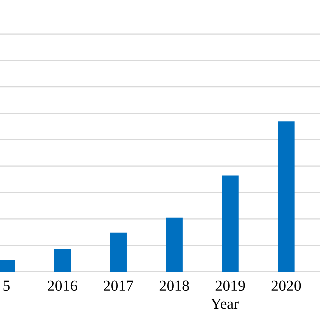  Describe the element at coordinates (225, 304) in the screenshot. I see `x-axis-title: Year` at that location.